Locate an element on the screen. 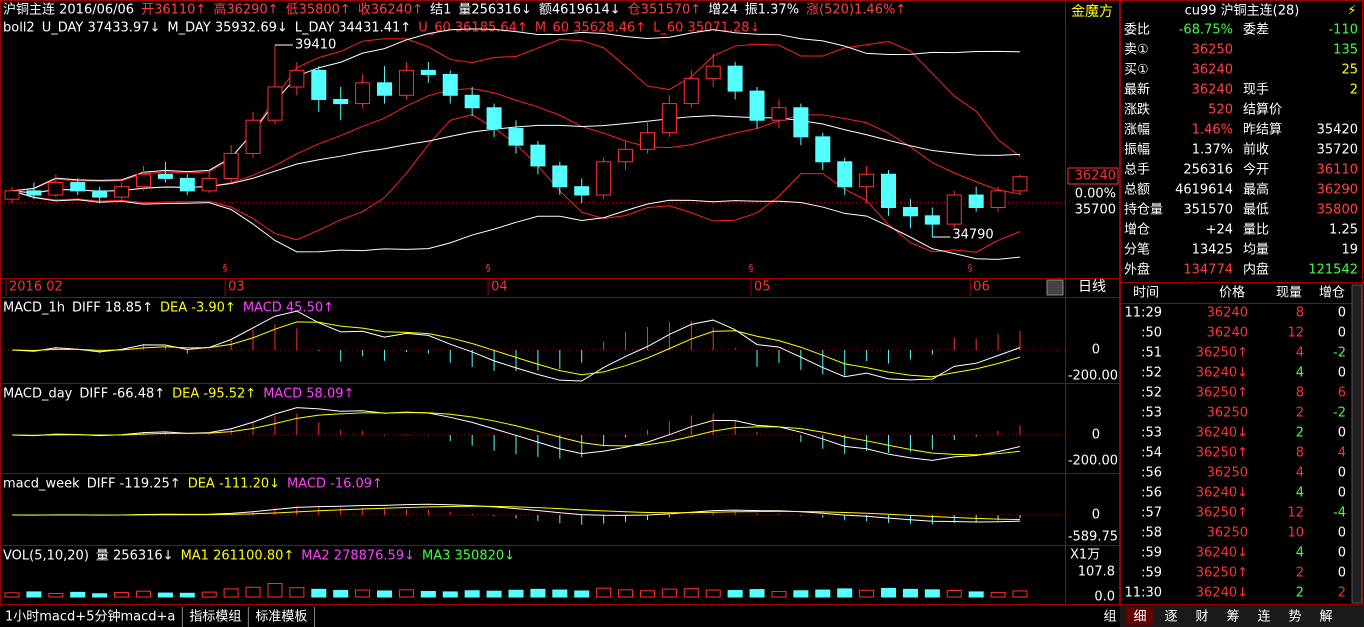  quote-value: 135 is located at coordinates (1345, 50).